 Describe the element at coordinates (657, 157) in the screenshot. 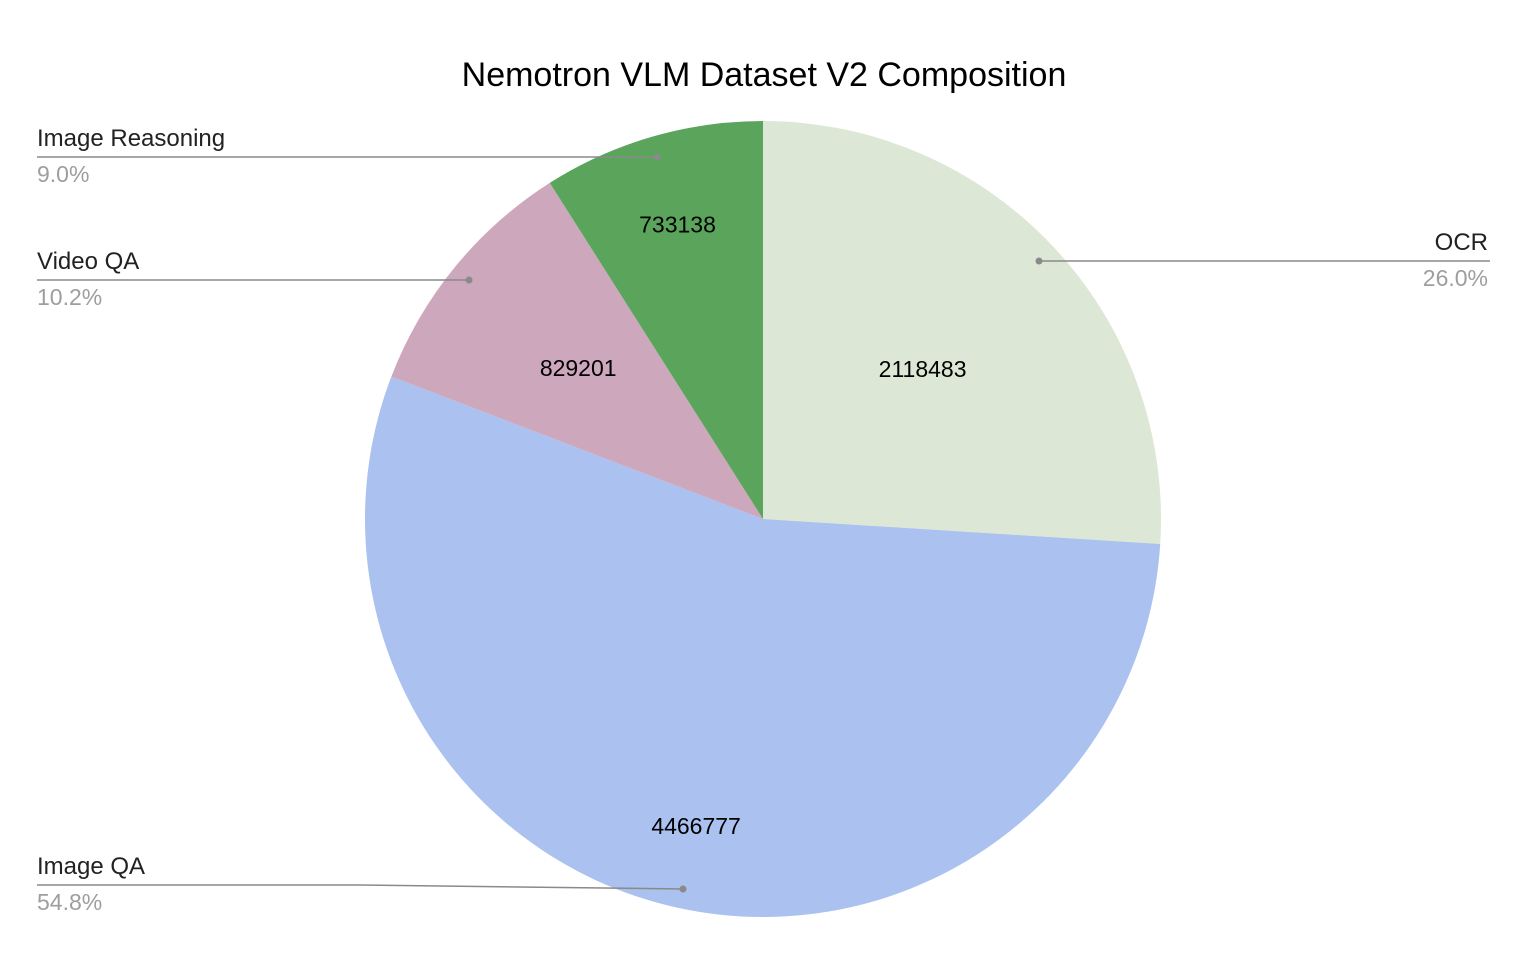

I see `leader-dot-image-reasoning` at that location.